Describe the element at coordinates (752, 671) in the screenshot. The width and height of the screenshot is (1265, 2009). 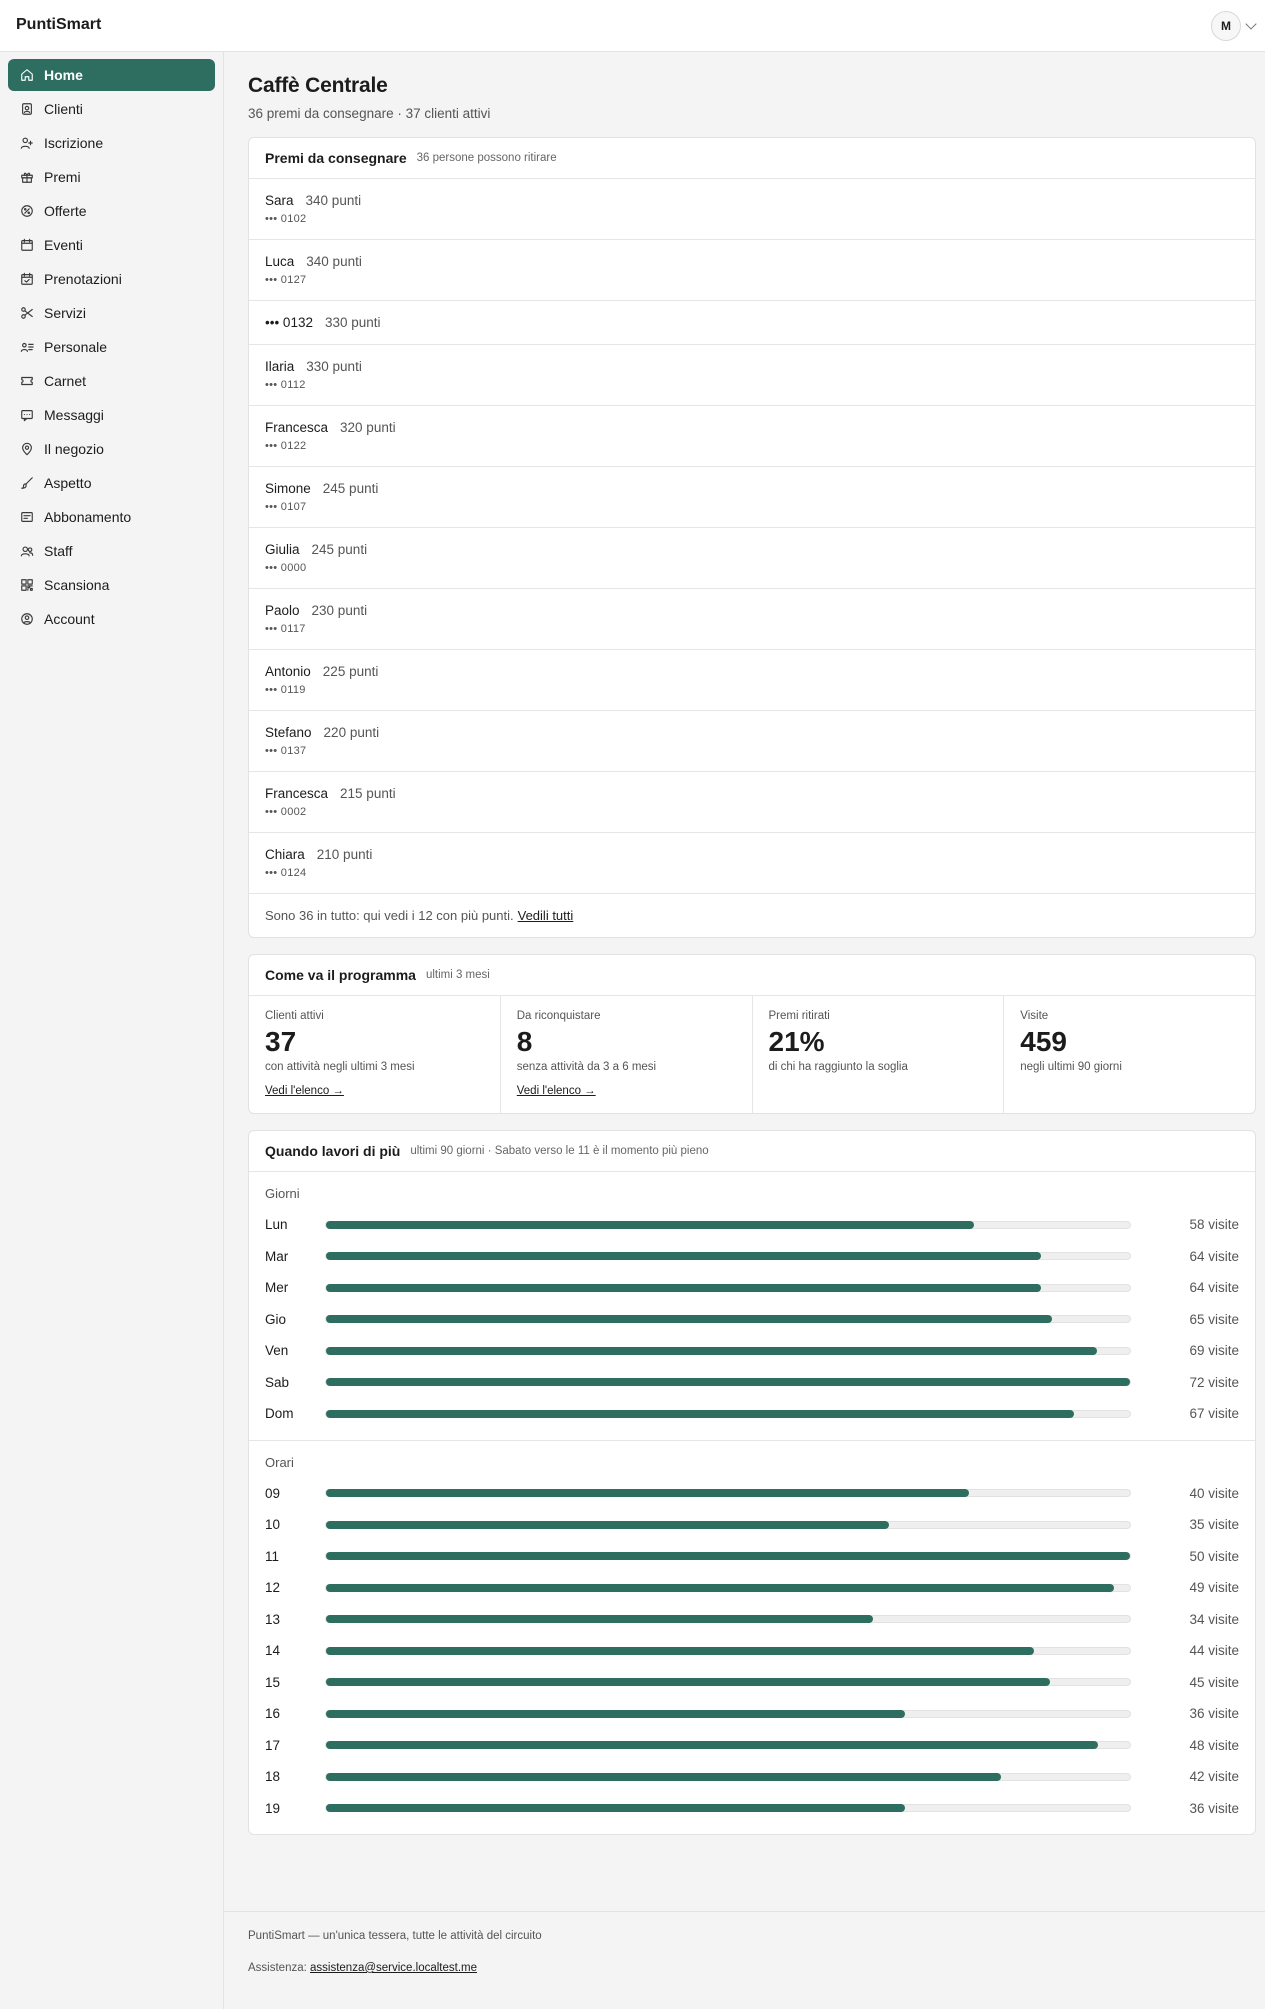
I see `prize-row-main: Antonio 225 punti` at that location.